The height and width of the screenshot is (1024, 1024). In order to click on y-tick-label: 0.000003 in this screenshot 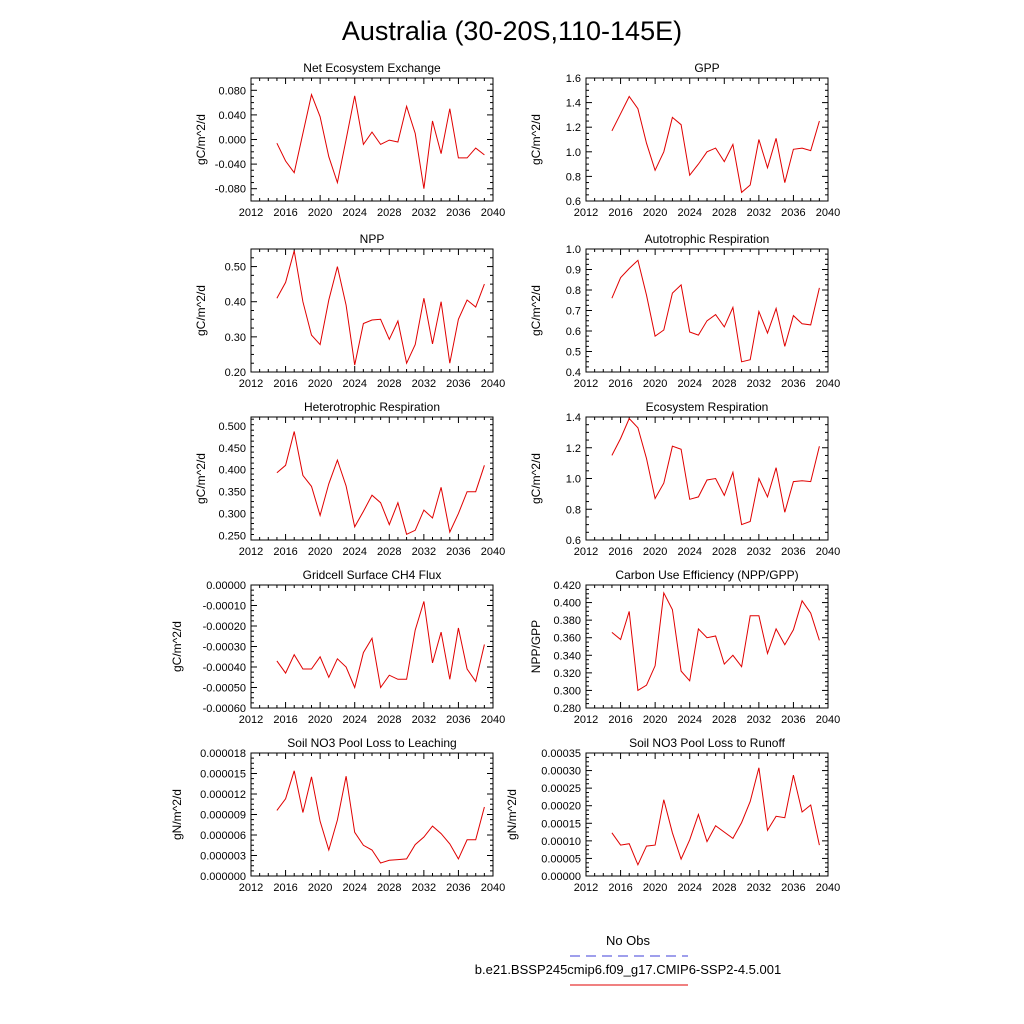, I will do `click(223, 857)`.